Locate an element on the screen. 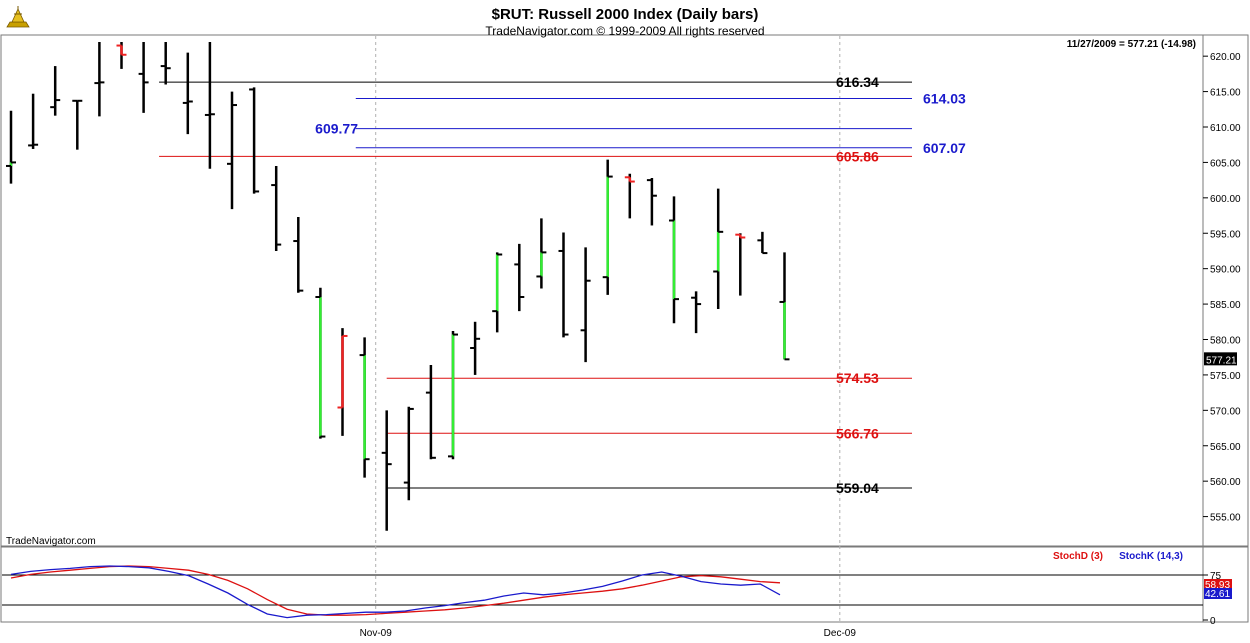 Image resolution: width=1250 pixels, height=643 pixels. quote-readout: 11/27/2009 = 577.21 (-14.98) is located at coordinates (1131, 44).